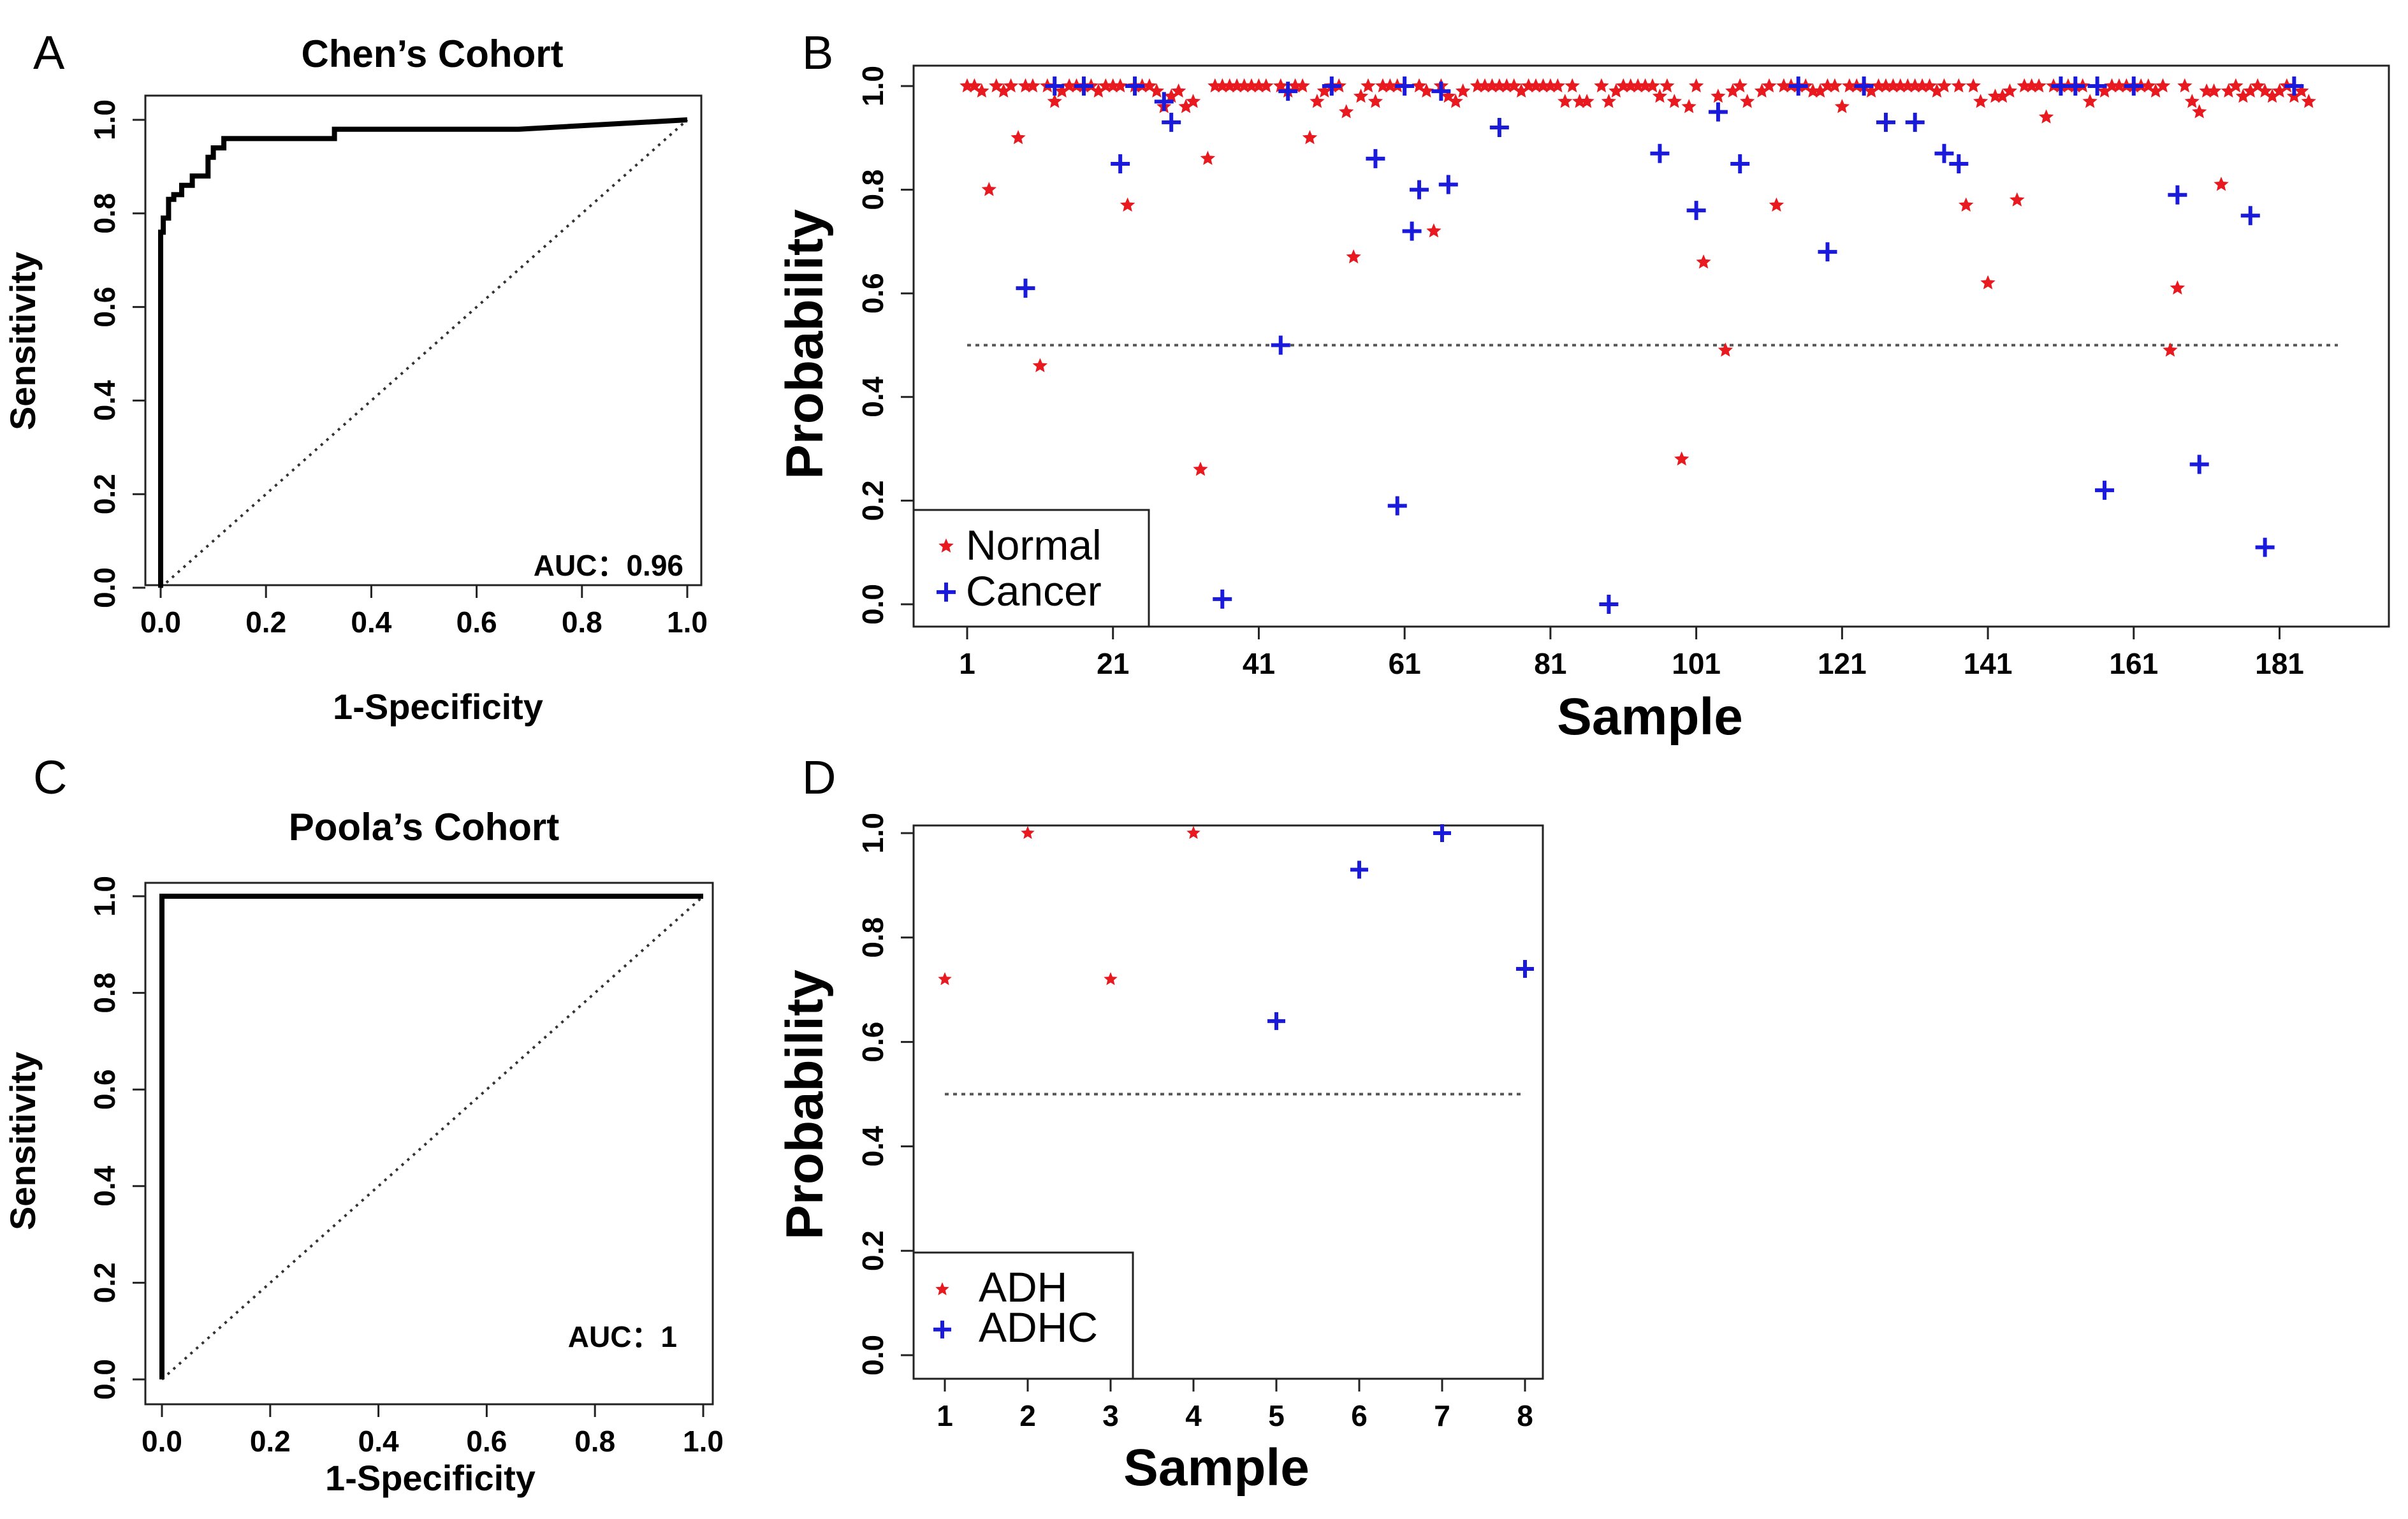 The height and width of the screenshot is (1519, 2408). I want to click on reference-diagonal, so click(424, 354).